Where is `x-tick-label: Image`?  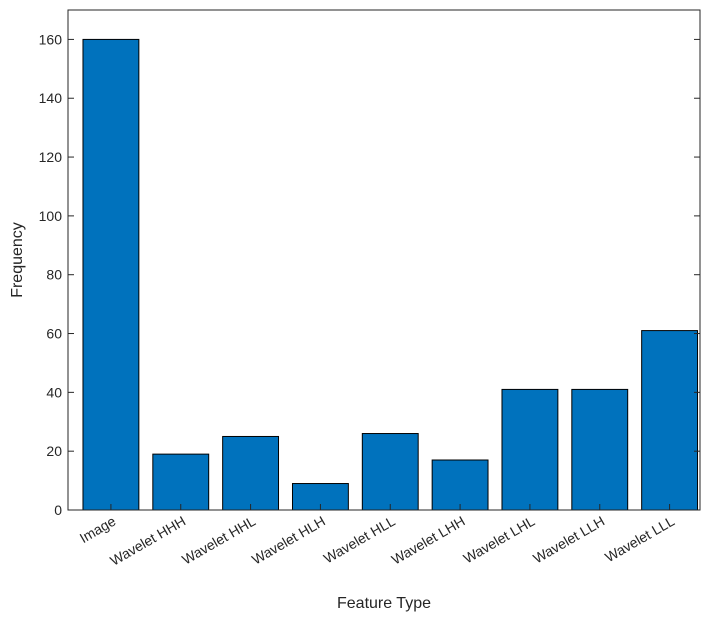 x-tick-label: Image is located at coordinates (98, 529).